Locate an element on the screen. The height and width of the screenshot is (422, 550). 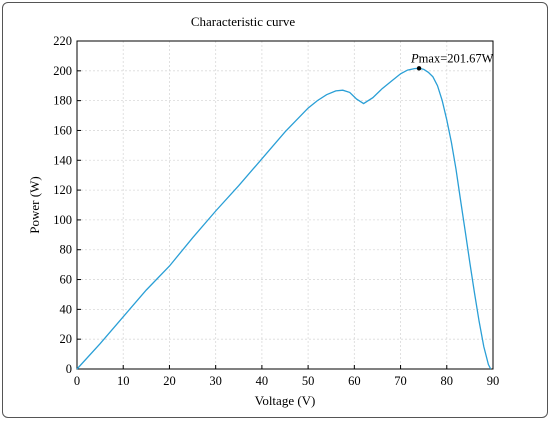
y-tick-label: 140 is located at coordinates (62, 160).